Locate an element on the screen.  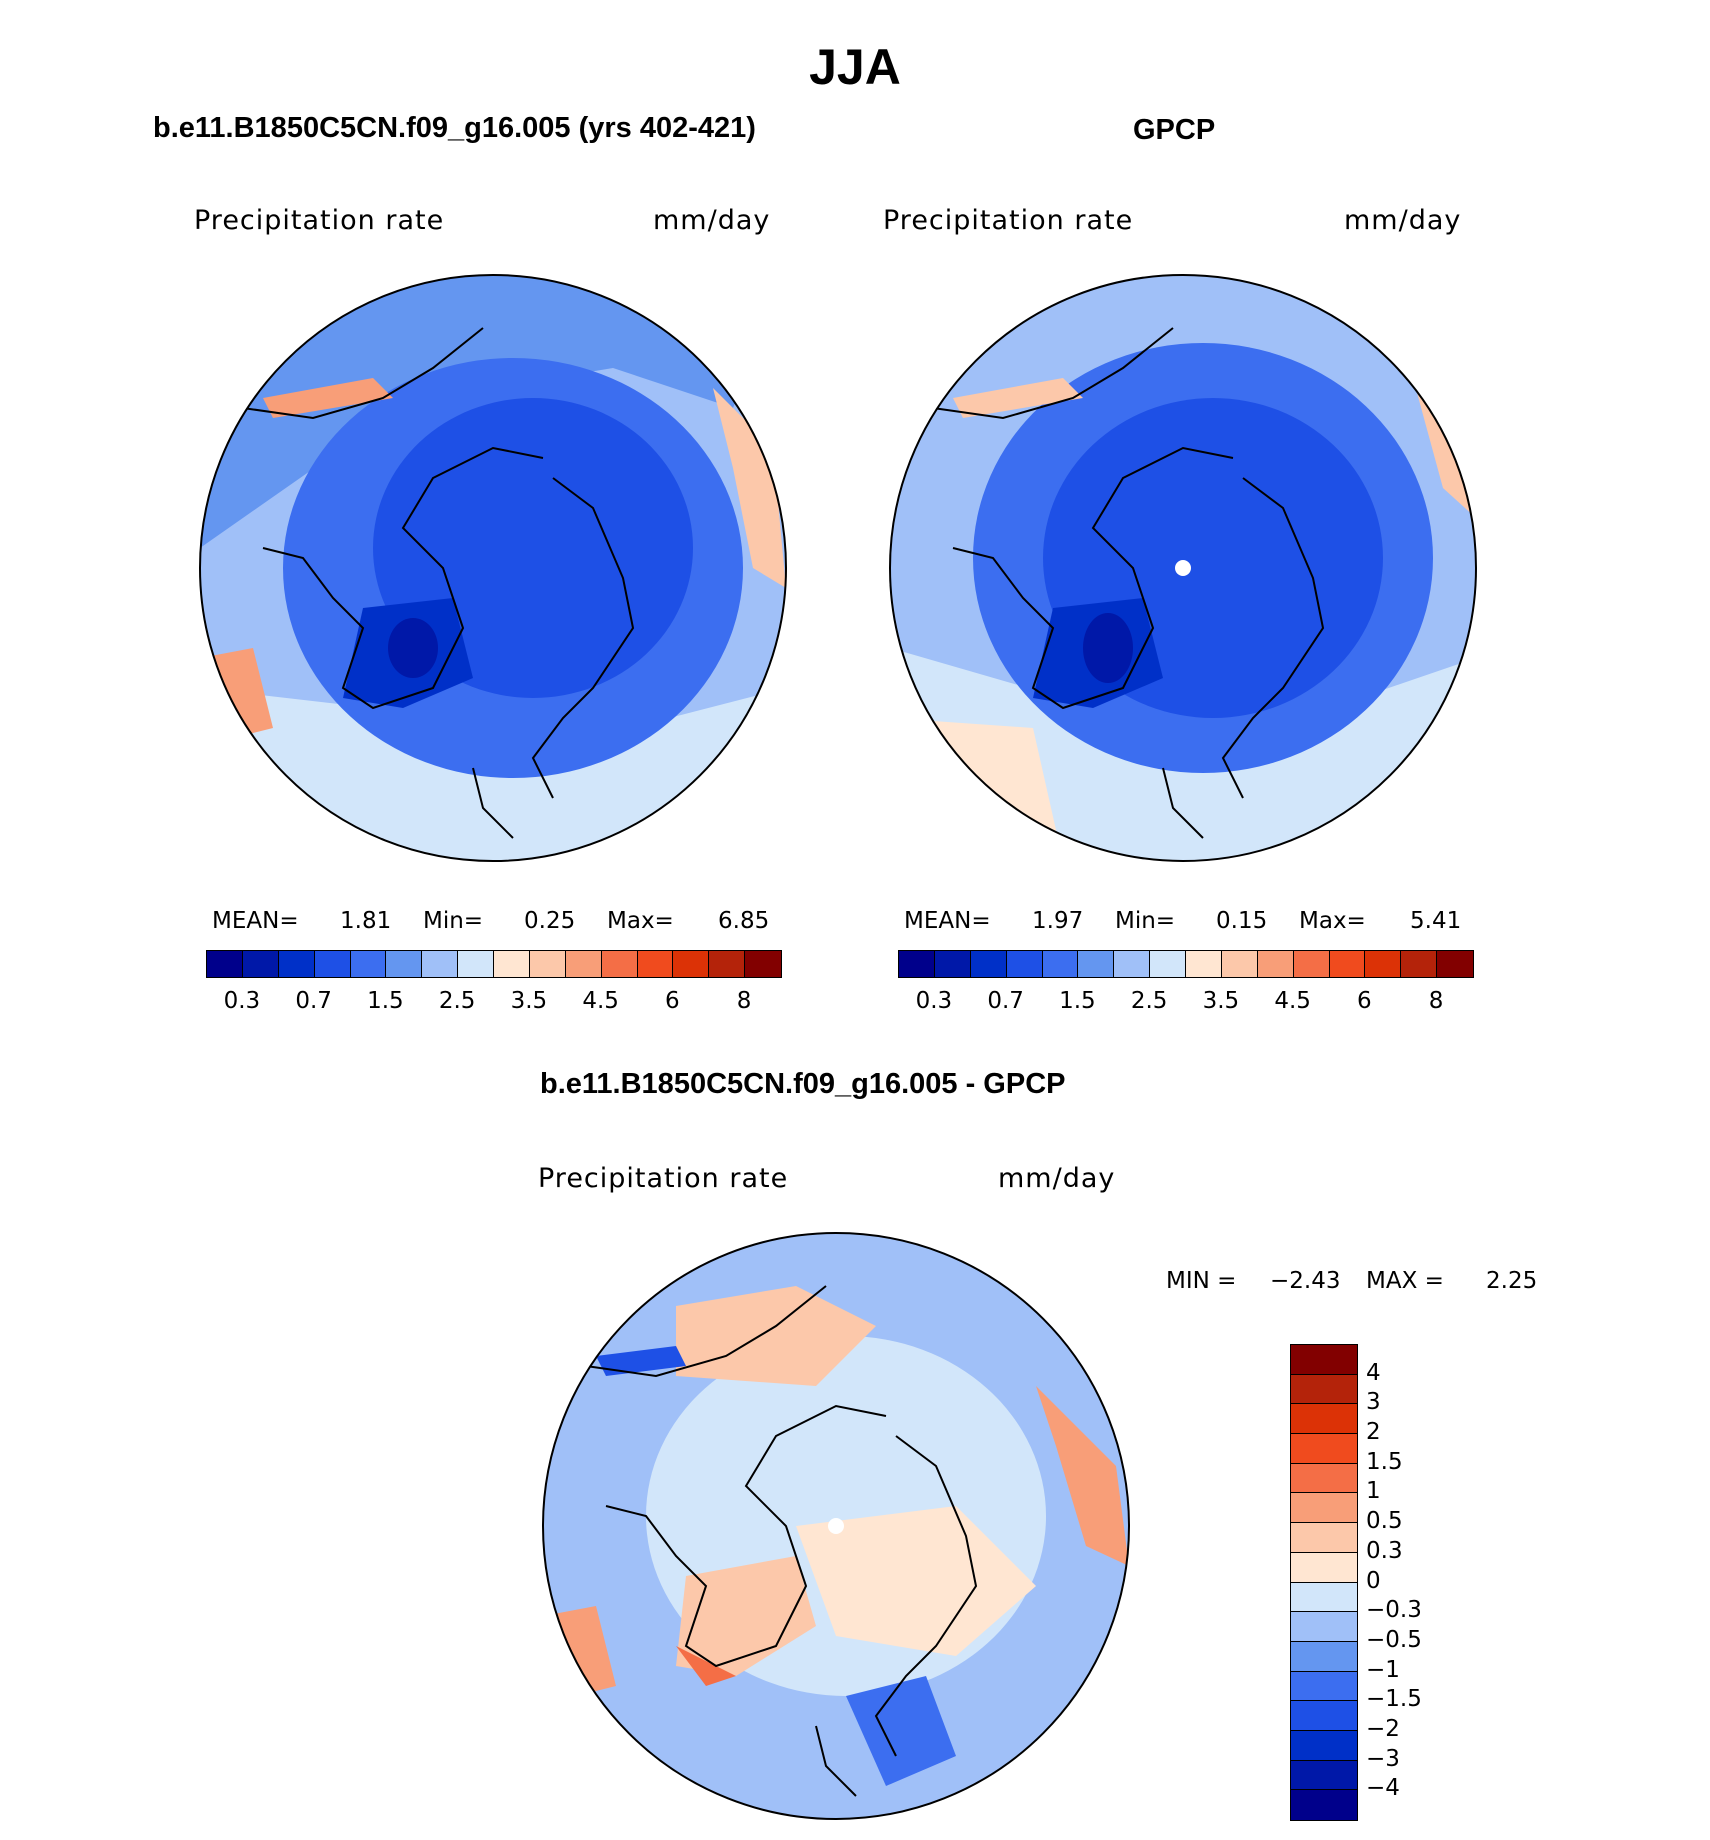
model-min-value: 0.25 is located at coordinates (550, 921).